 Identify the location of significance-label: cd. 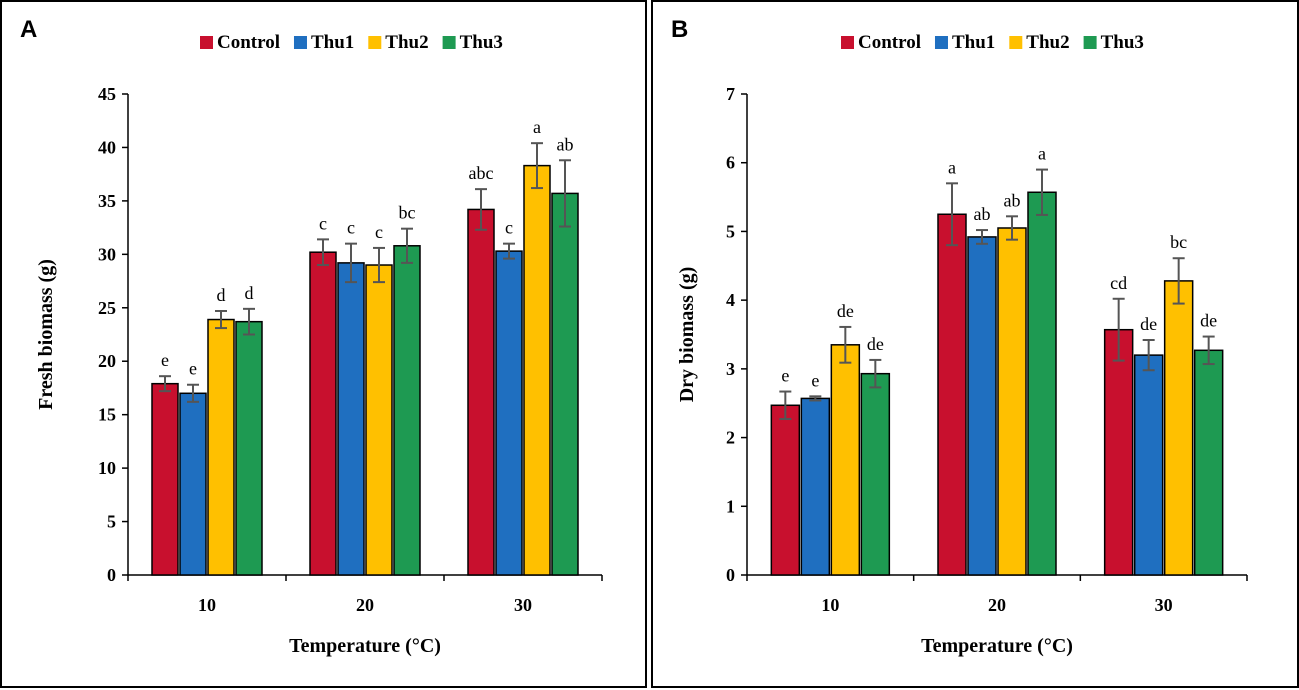
(1118, 283).